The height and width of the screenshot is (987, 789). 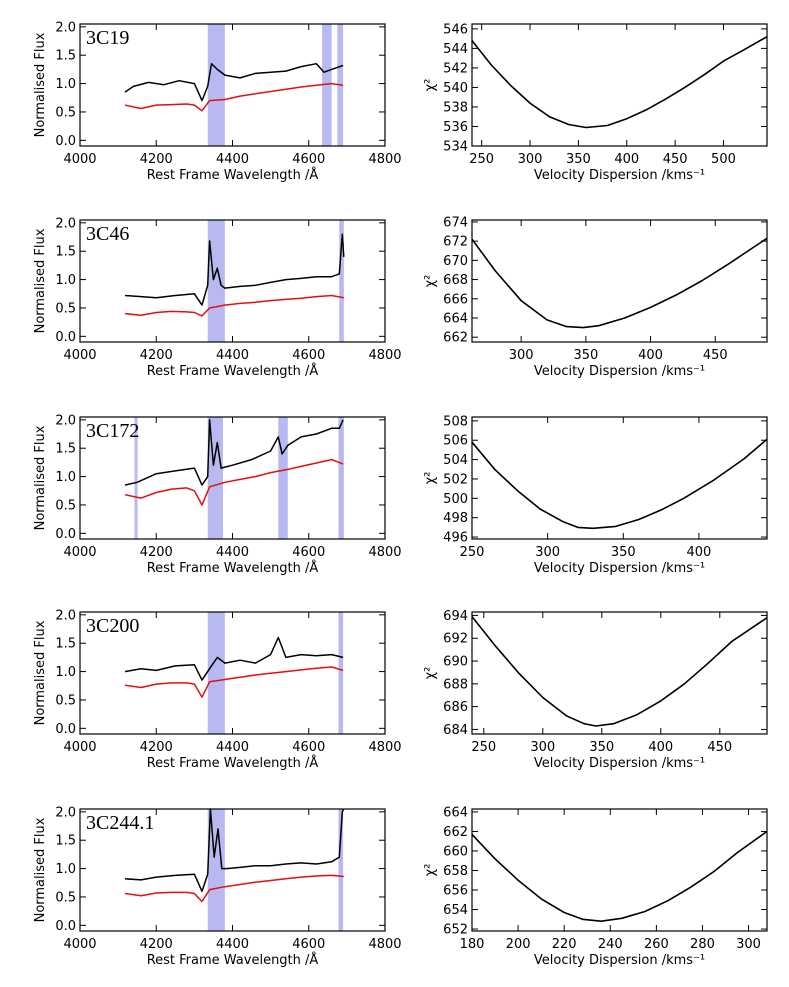 I want to click on chi2-4-xtick-label-2: 300, so click(x=542, y=747).